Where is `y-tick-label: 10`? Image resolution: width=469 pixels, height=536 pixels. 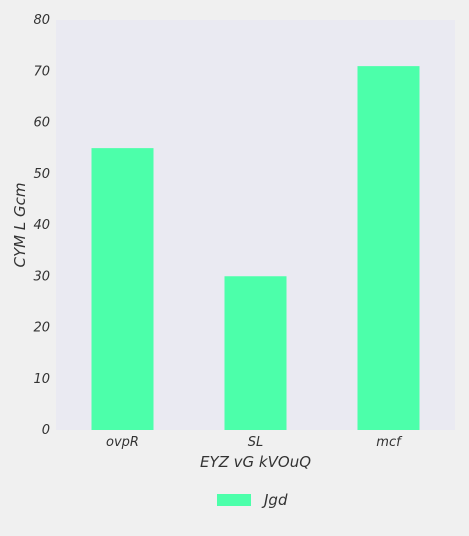 y-tick-label: 10 is located at coordinates (41, 379).